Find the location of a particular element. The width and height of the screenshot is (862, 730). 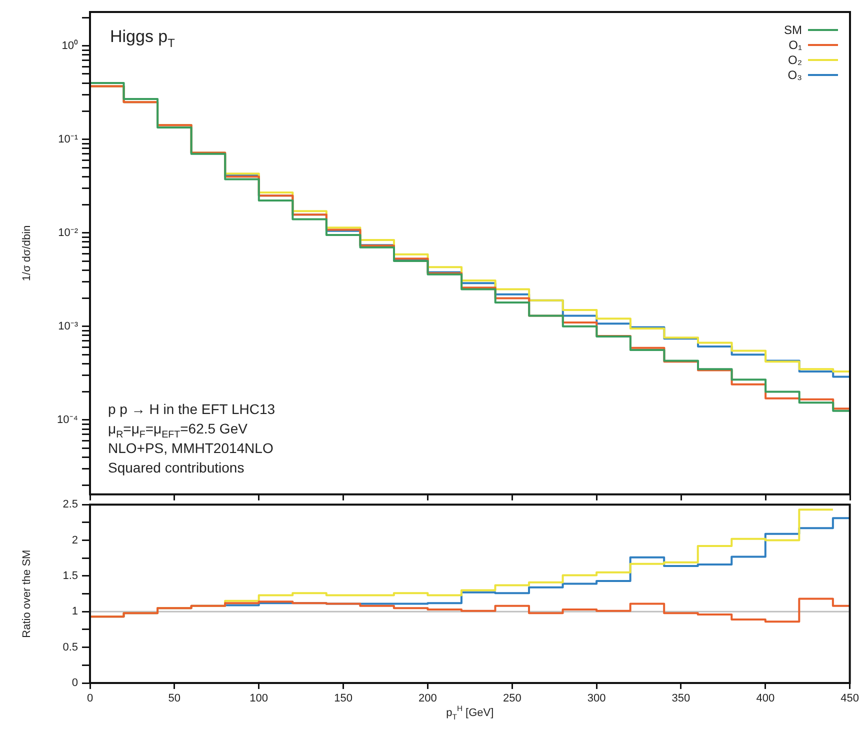

annotation: NLO+PS, MMHT2014NLO is located at coordinates (191, 448).